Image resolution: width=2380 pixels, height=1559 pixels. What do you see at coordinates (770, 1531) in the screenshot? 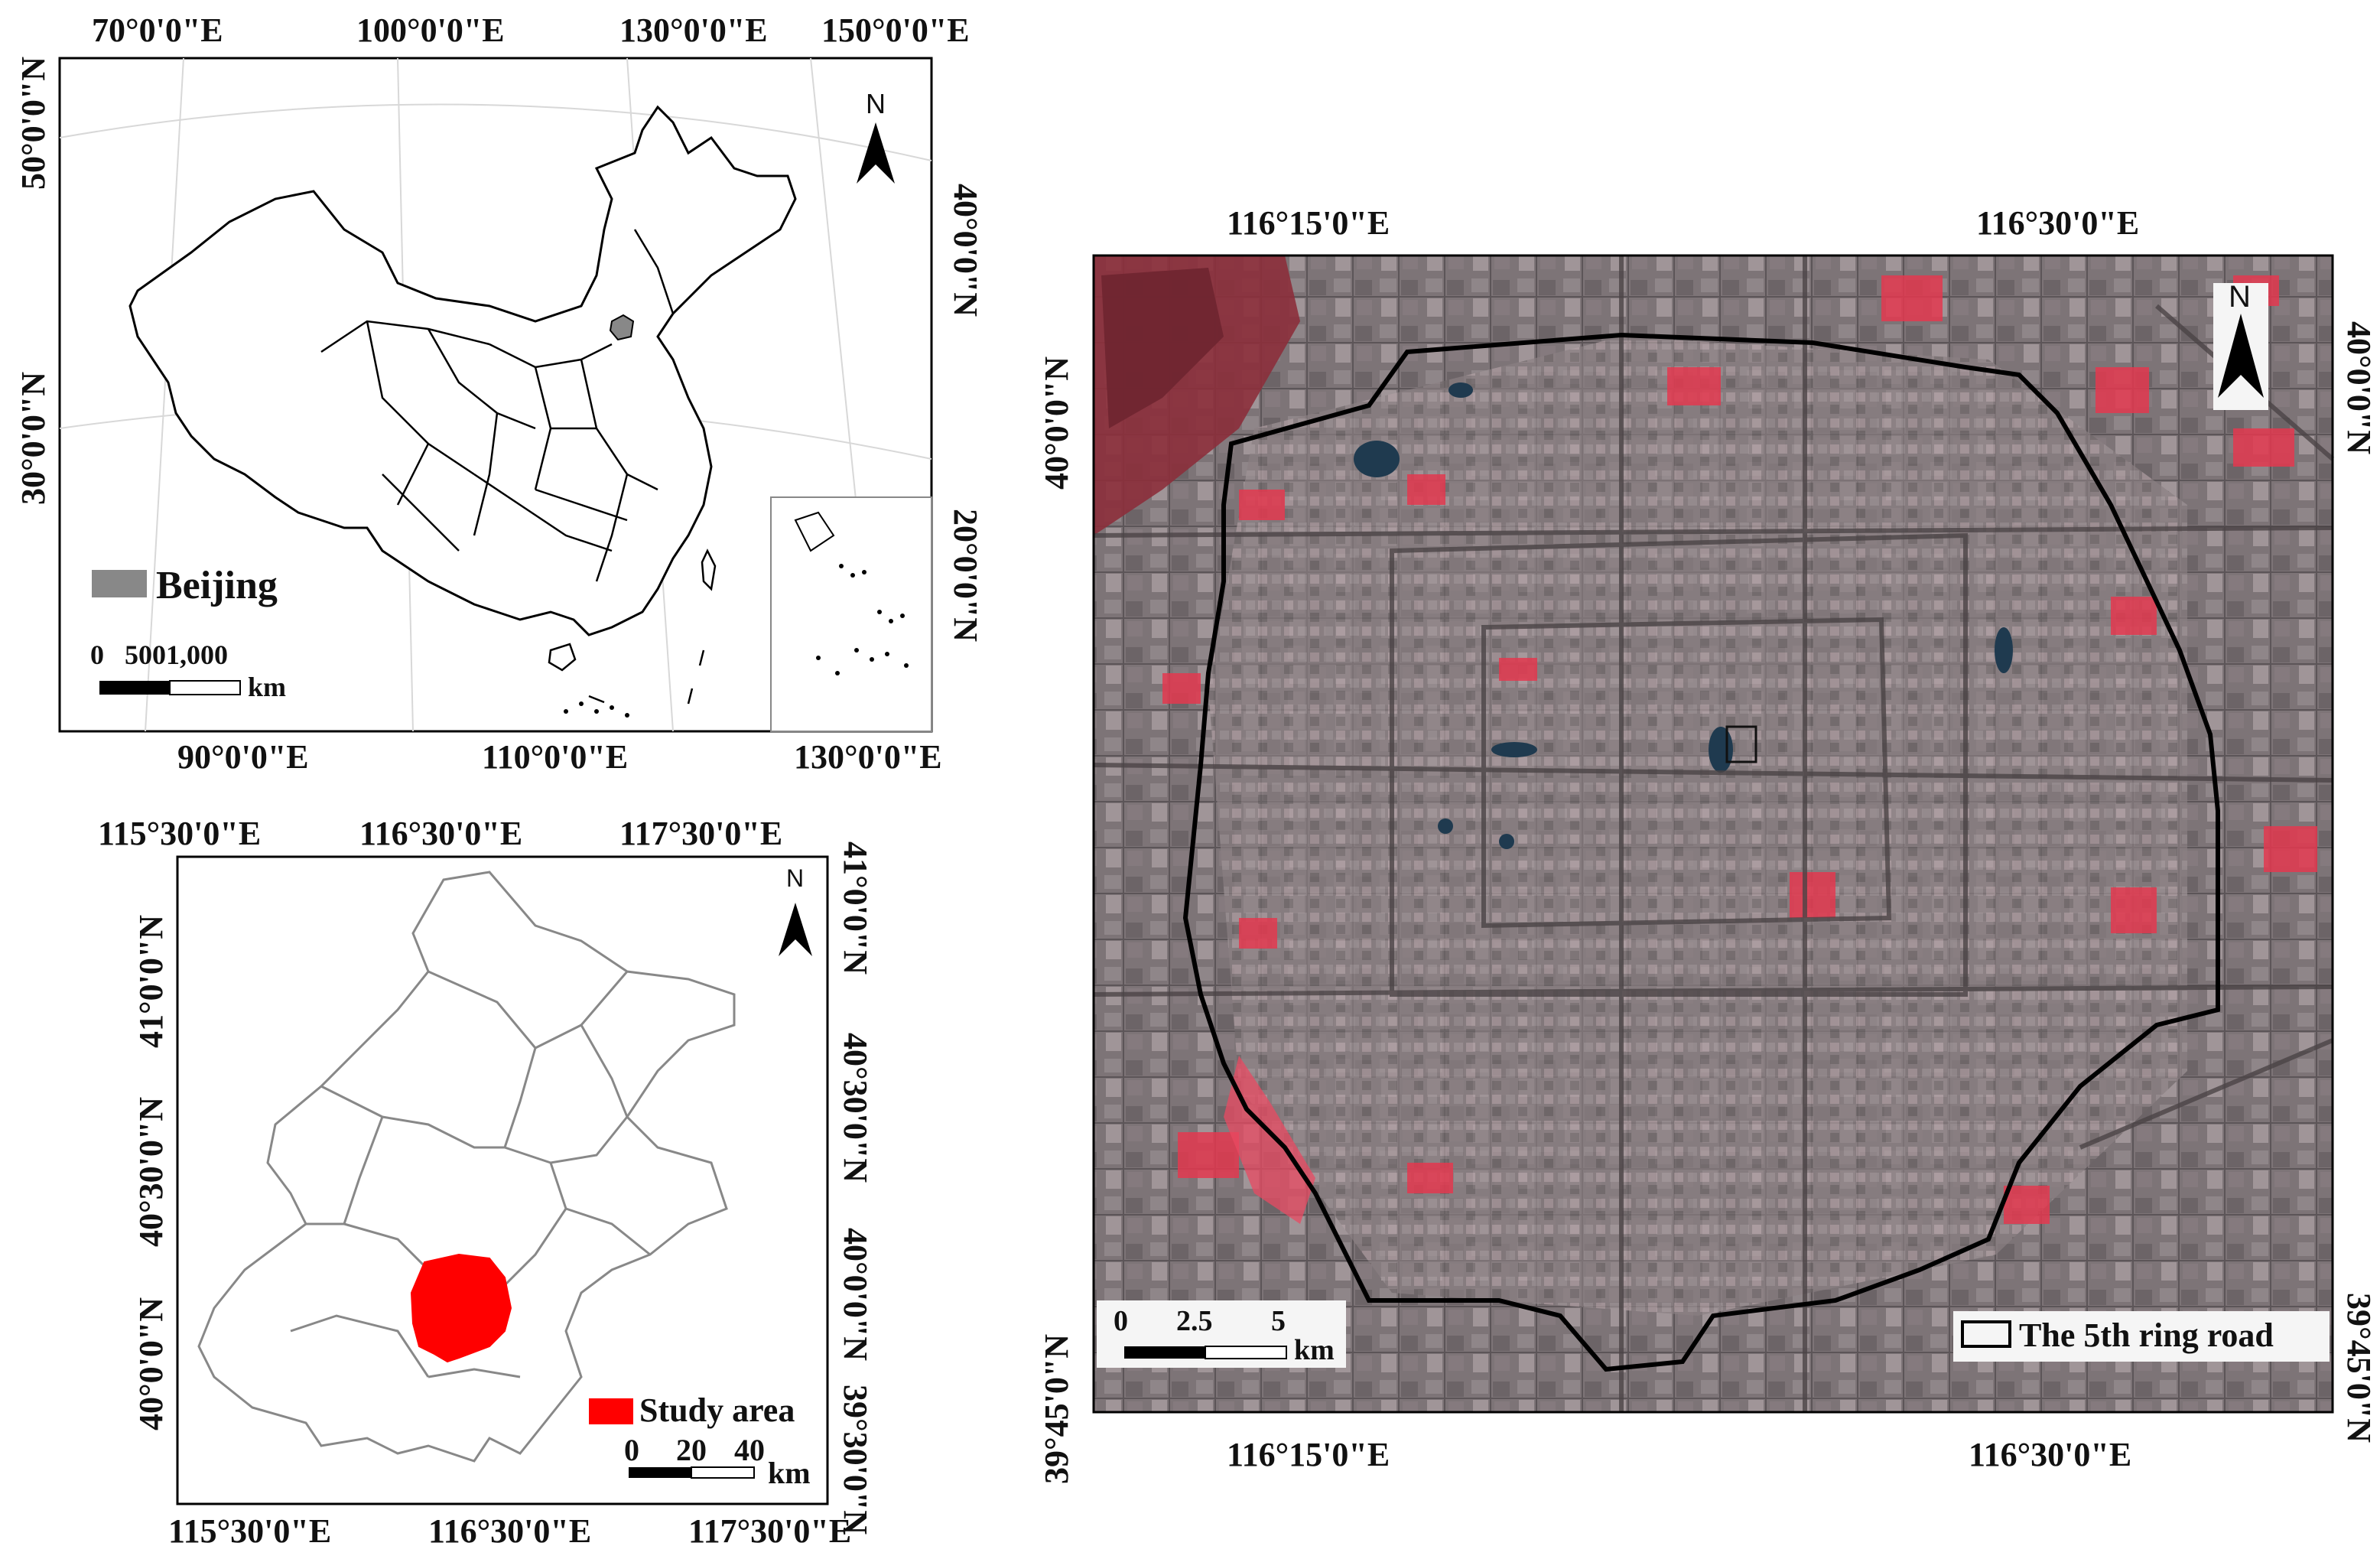
I see `beijing-bottom-label-3: 117°30'0"E` at bounding box center [770, 1531].